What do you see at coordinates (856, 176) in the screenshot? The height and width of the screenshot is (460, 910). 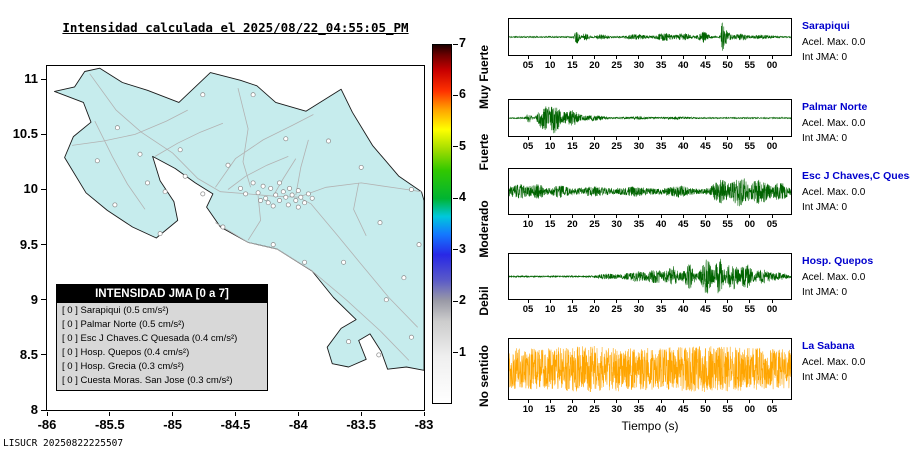 I see `station-name: Esc J Chaves,C Quesada` at bounding box center [856, 176].